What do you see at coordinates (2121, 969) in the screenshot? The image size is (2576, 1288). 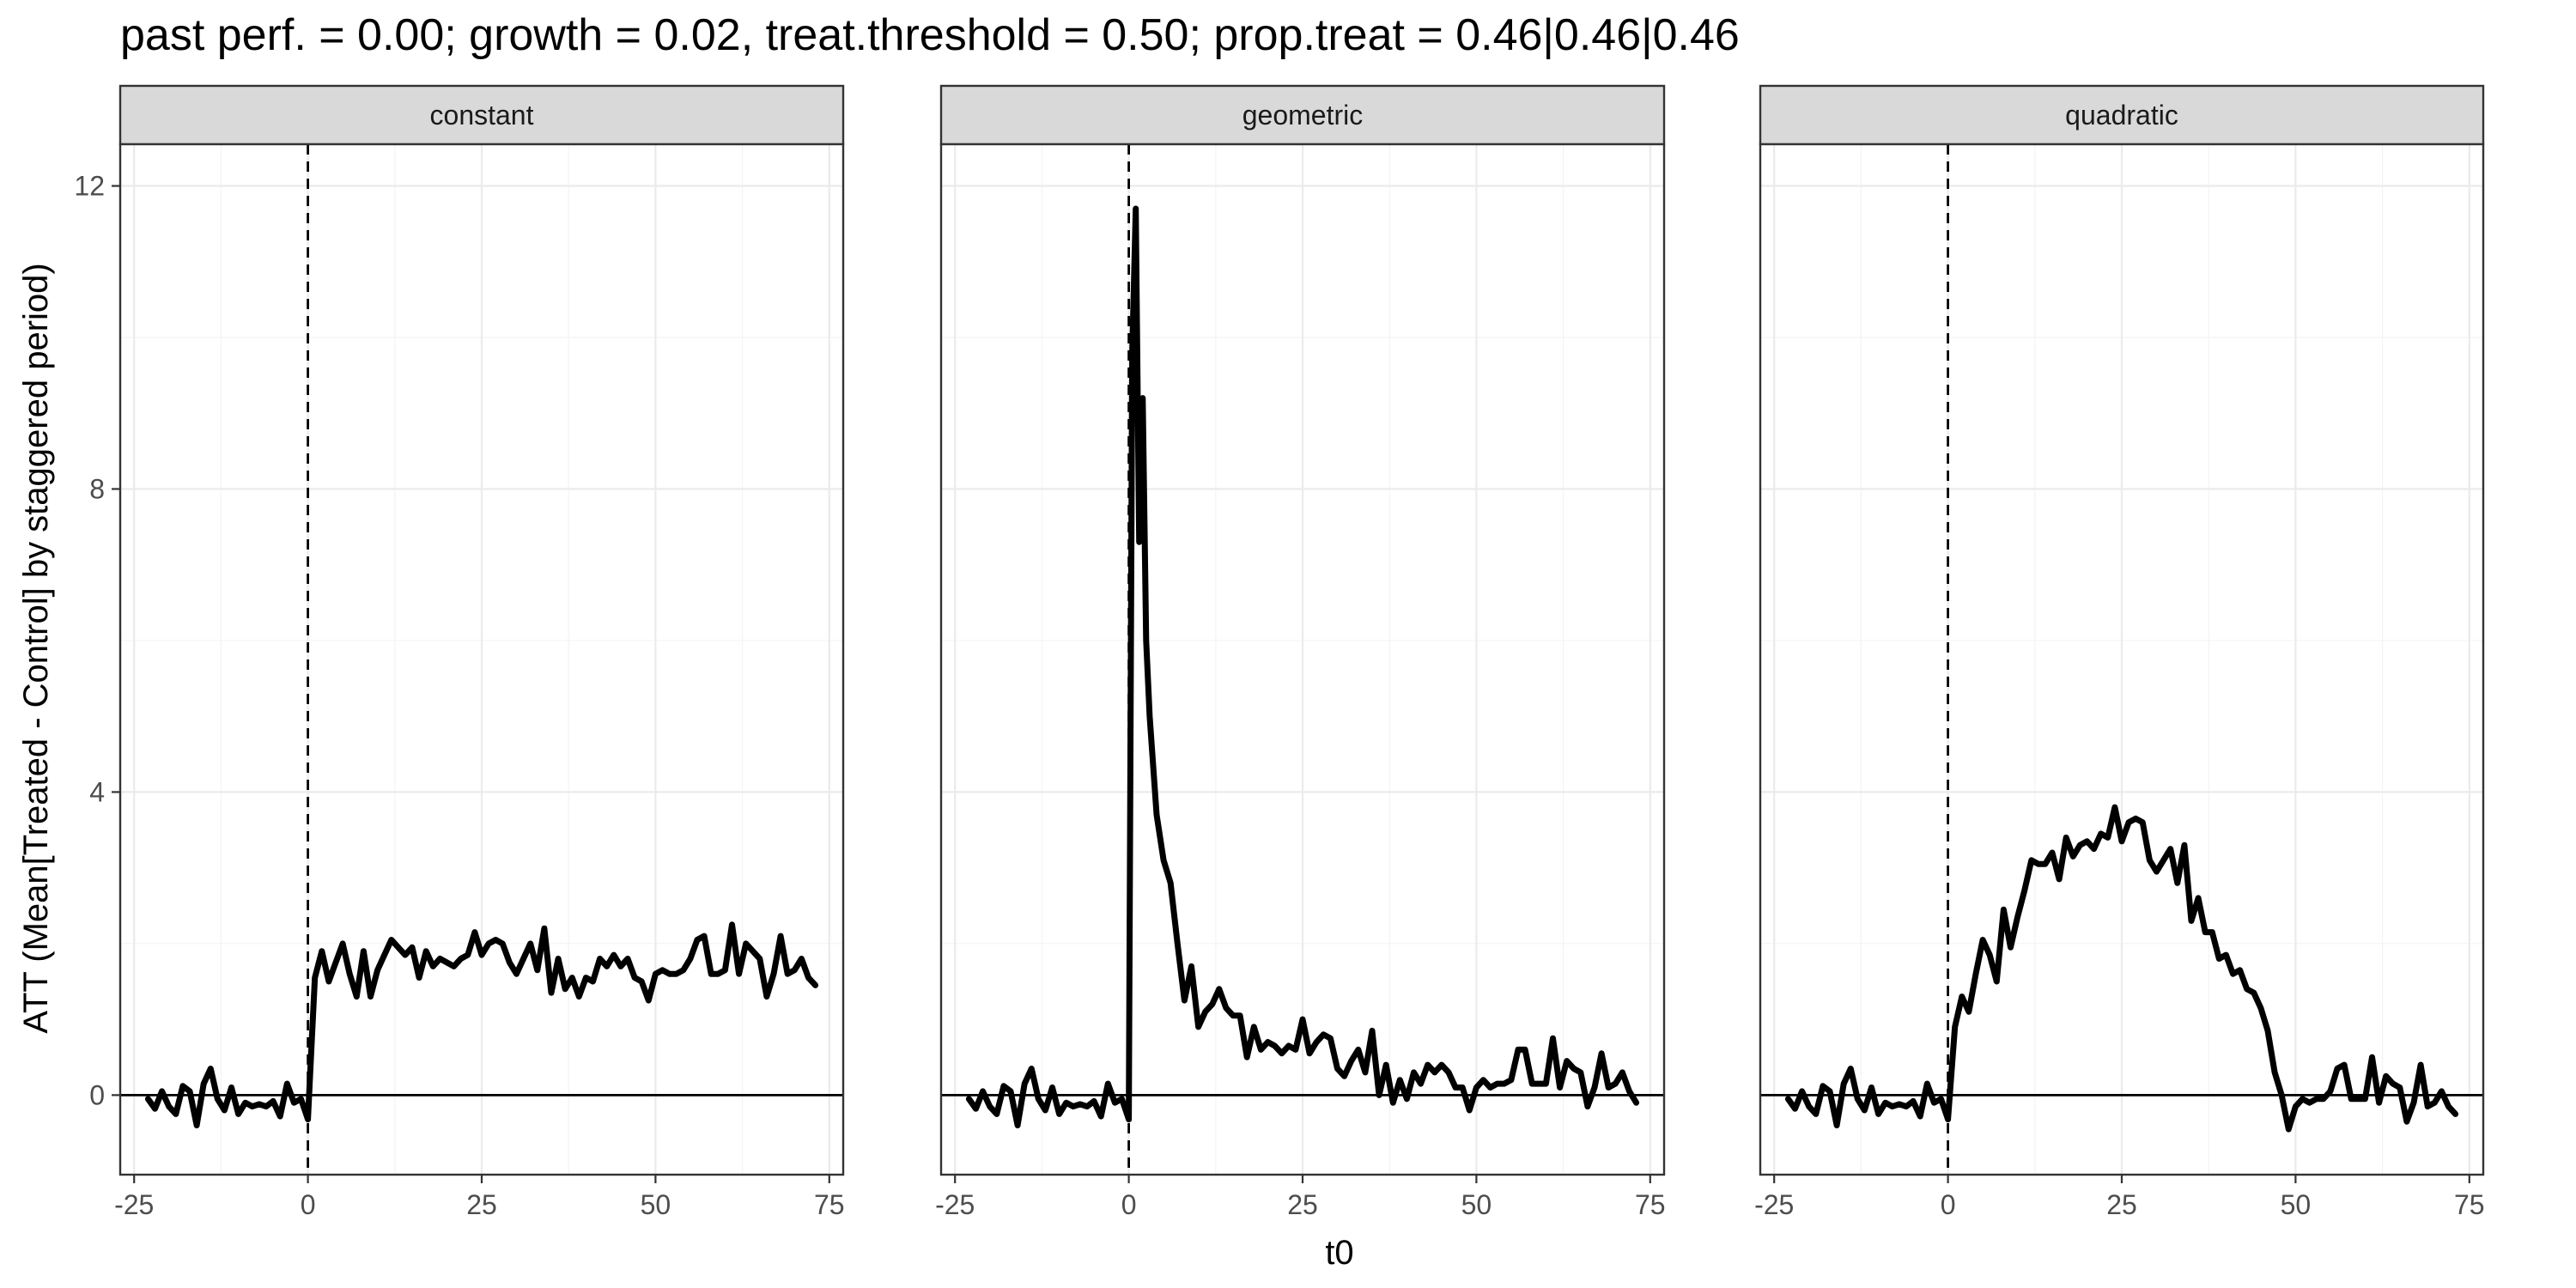 I see `att-line-quadratic` at bounding box center [2121, 969].